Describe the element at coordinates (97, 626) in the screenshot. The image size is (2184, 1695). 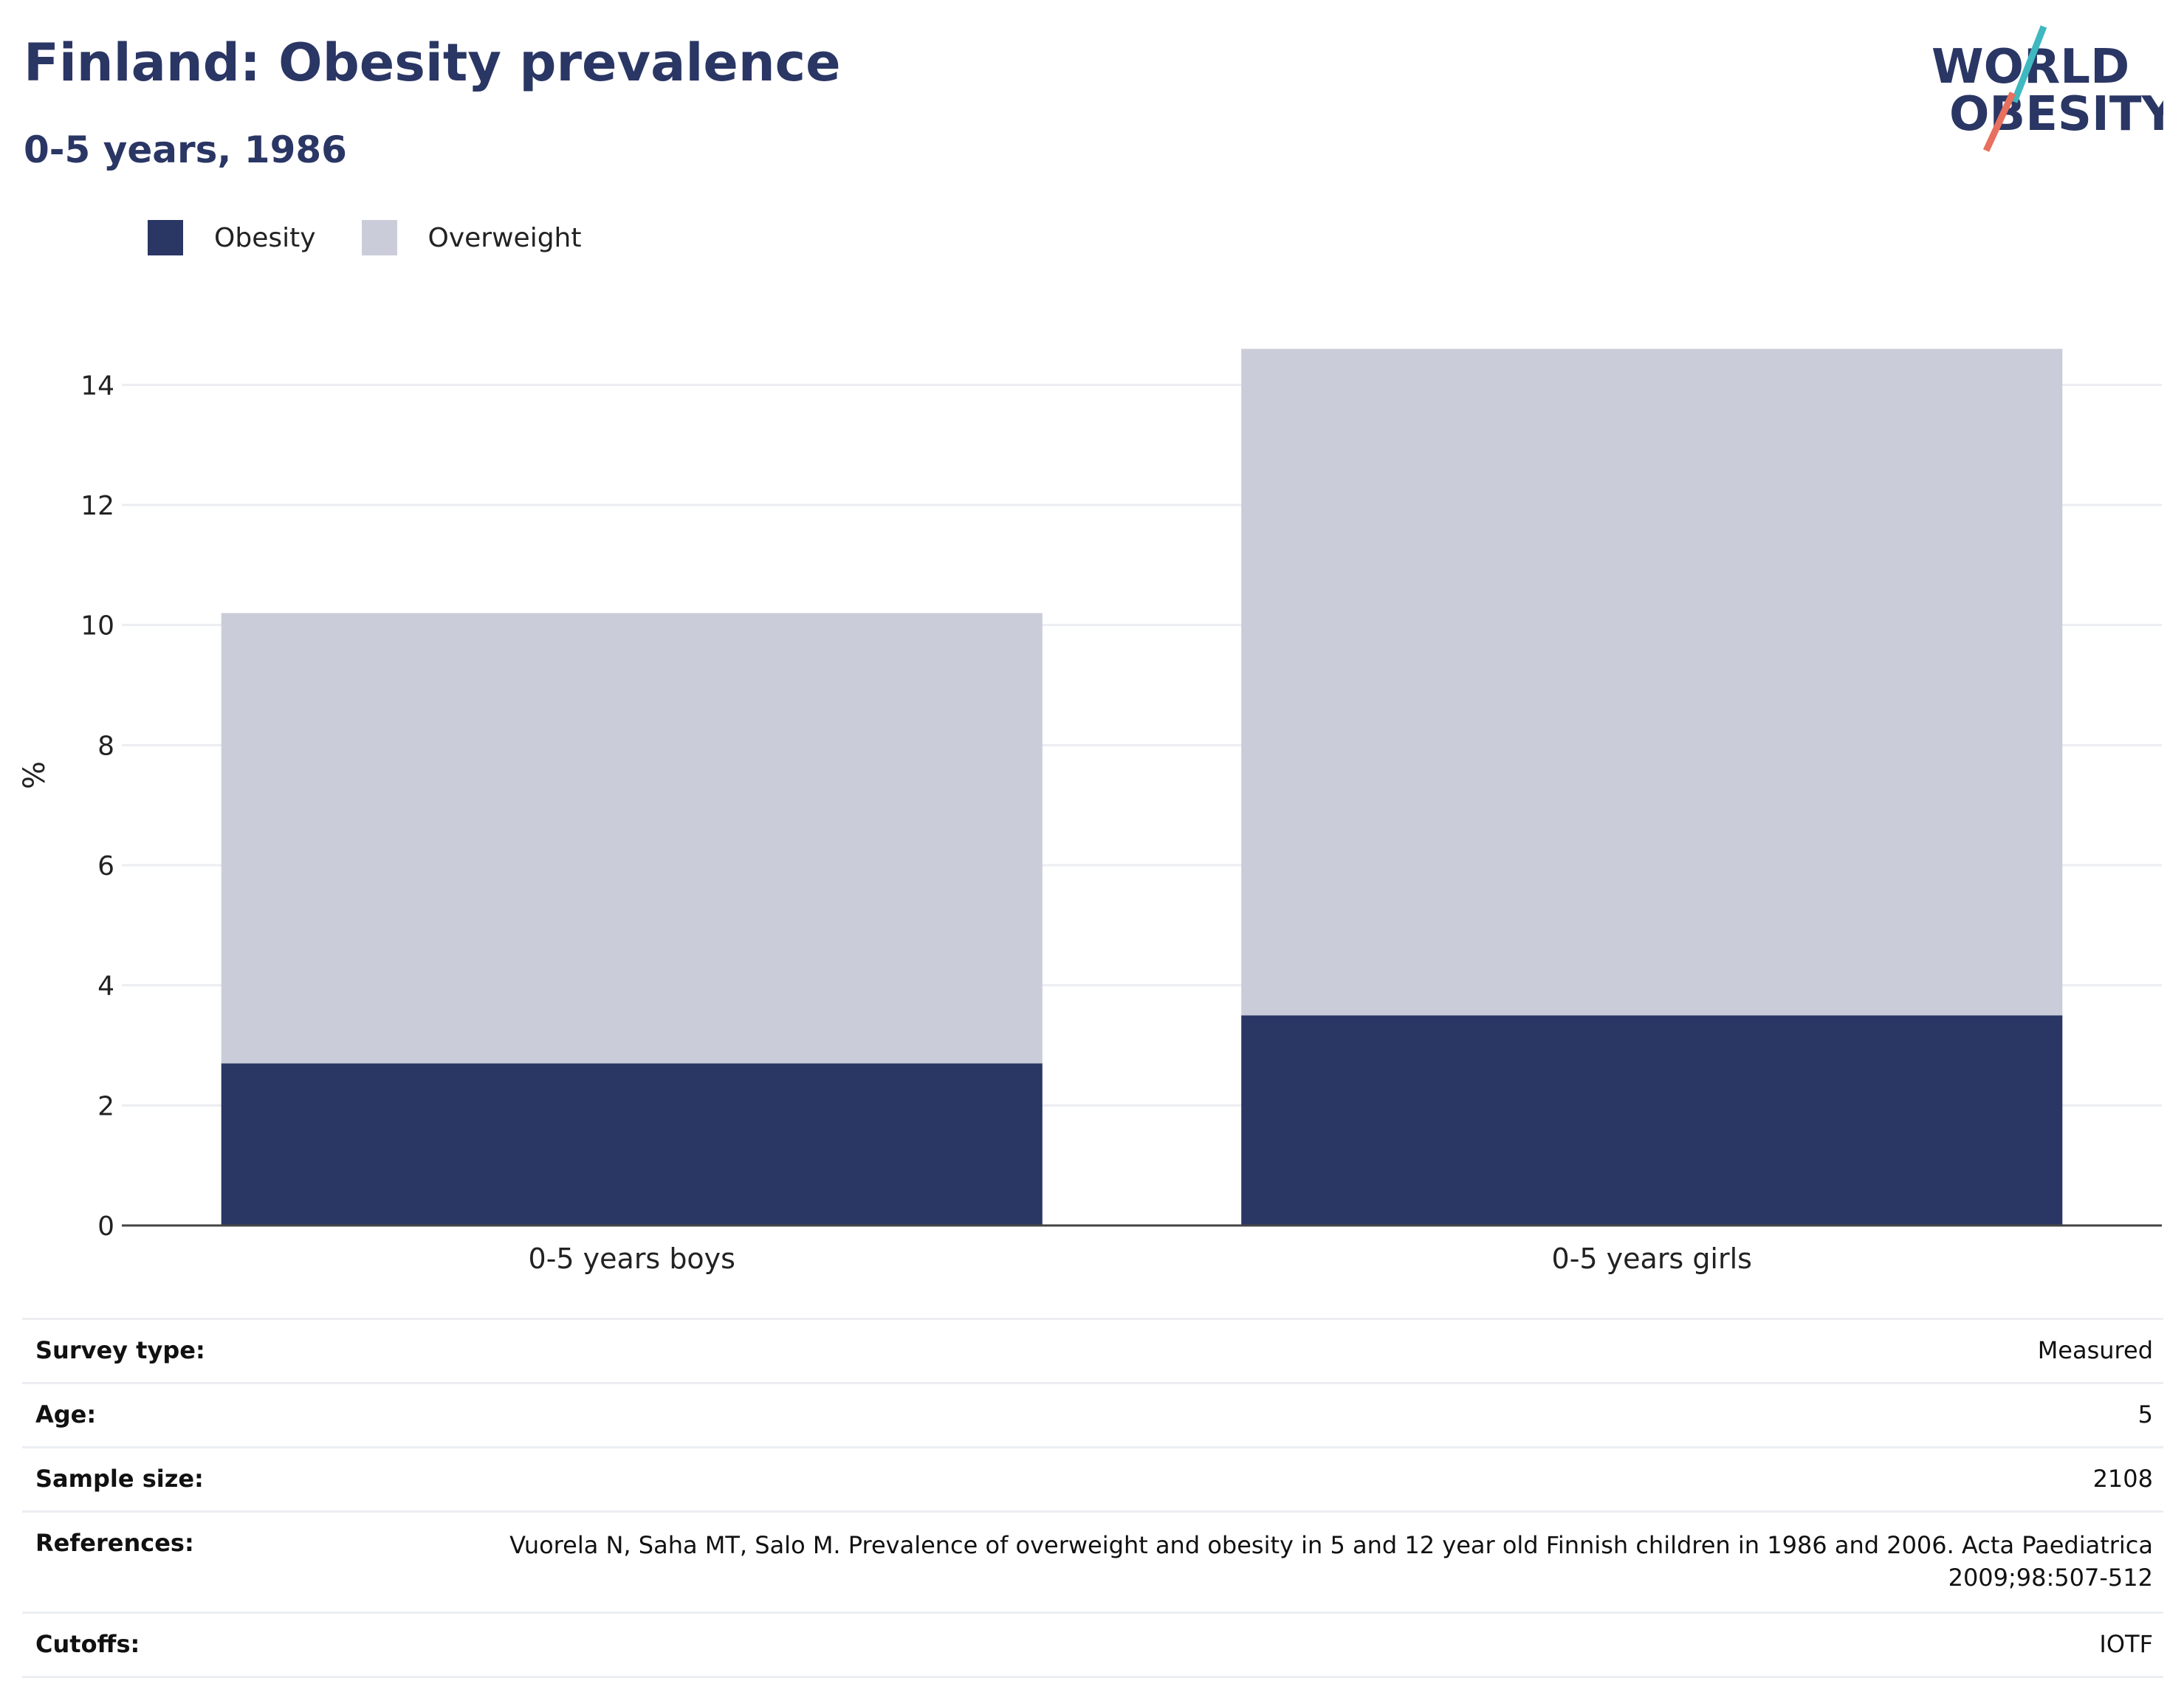
I see `y-tick-label: 10` at that location.